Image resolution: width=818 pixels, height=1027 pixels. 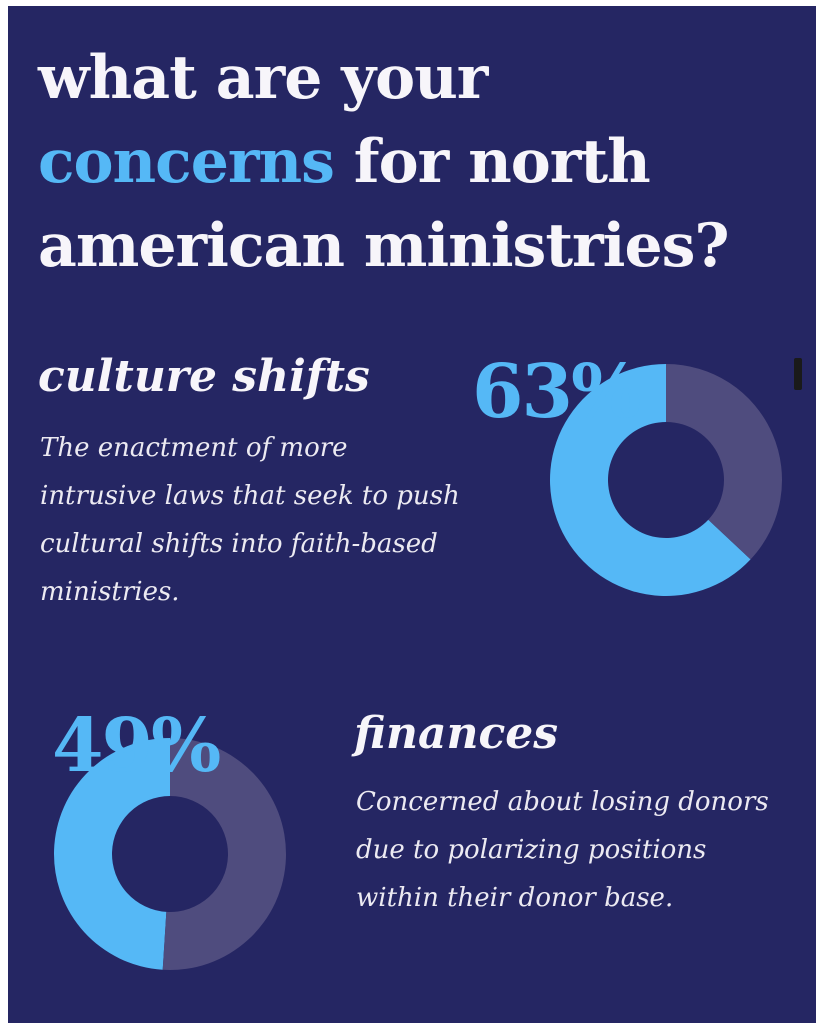 I want to click on culture-shifts-donut-chart, so click(x=666, y=480).